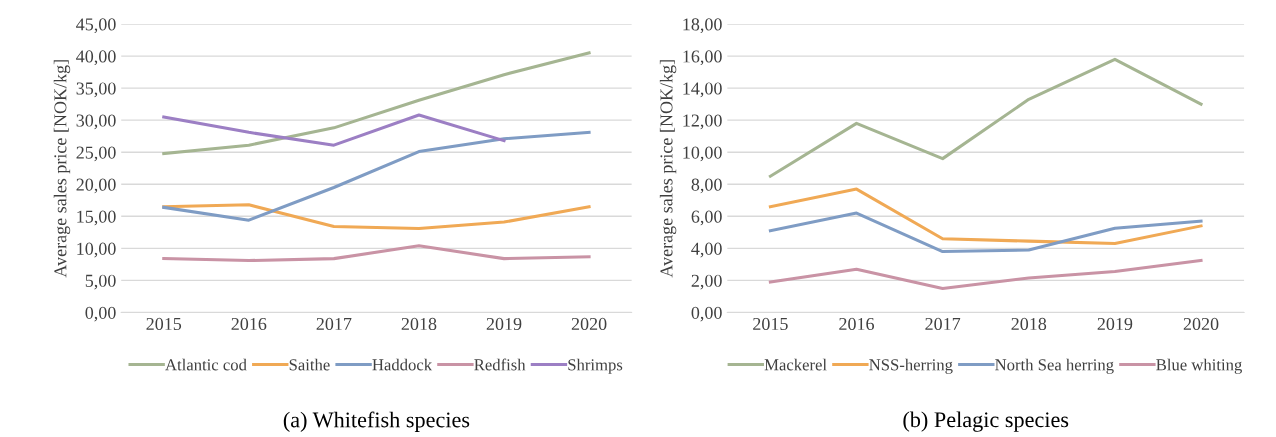 This screenshot has height=437, width=1276. What do you see at coordinates (96, 58) in the screenshot?
I see `y-tick-label: 40,00` at bounding box center [96, 58].